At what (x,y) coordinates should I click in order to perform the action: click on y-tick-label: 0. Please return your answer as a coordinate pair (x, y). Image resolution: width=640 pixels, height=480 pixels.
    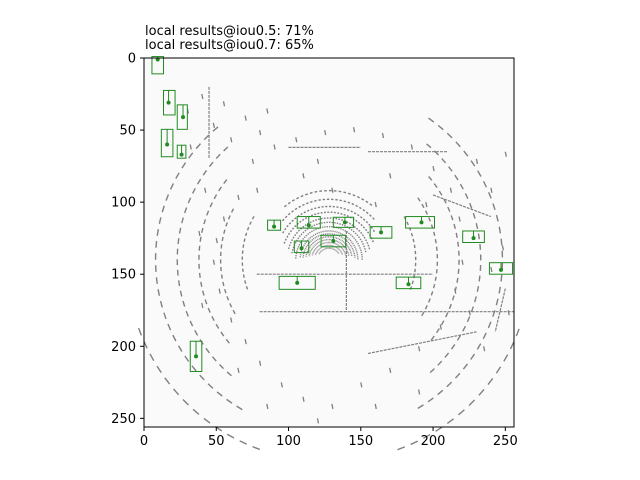
    Looking at the image, I should click on (132, 59).